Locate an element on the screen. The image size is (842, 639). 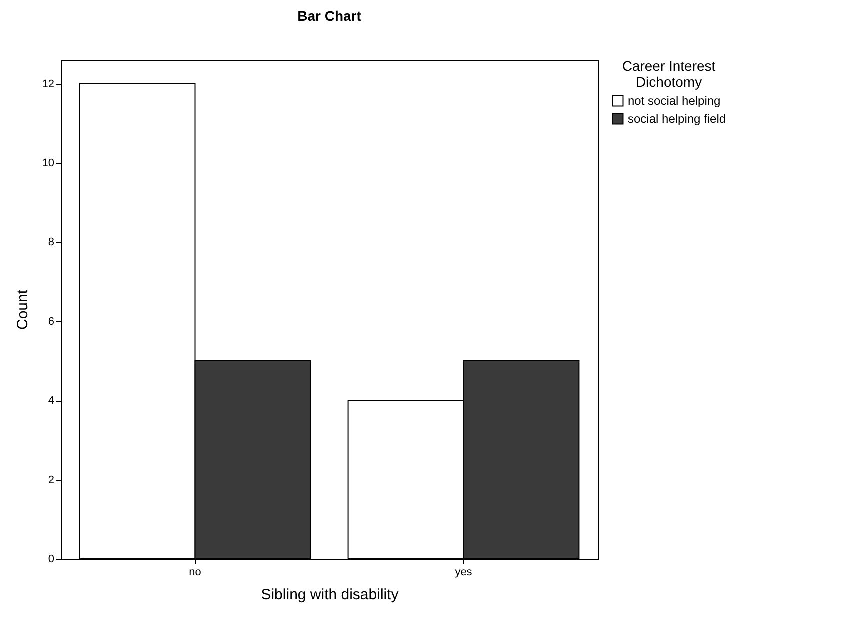
chart-title: Bar Chart is located at coordinates (330, 16).